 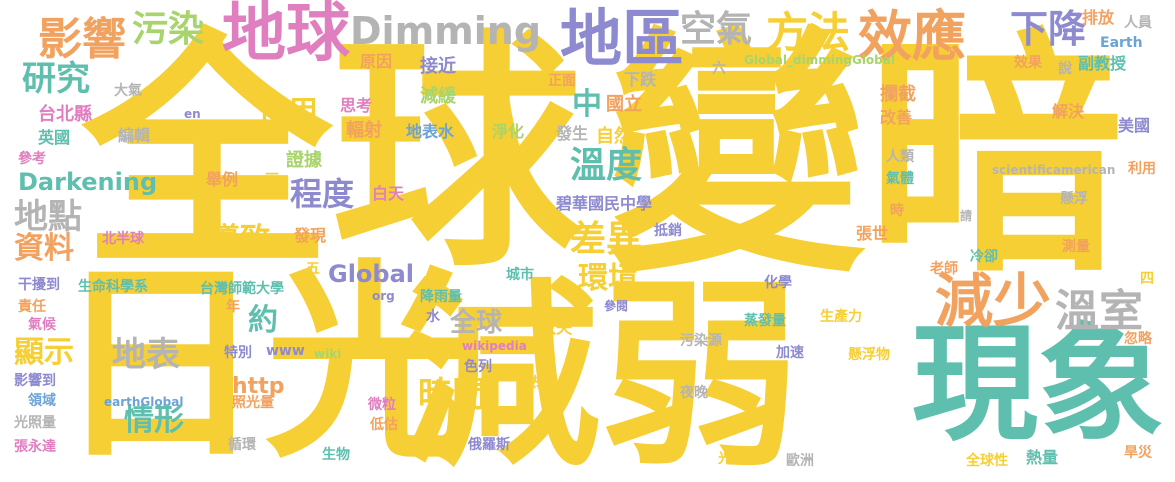 What do you see at coordinates (614, 136) in the screenshot?
I see `word-ziran: 自然` at bounding box center [614, 136].